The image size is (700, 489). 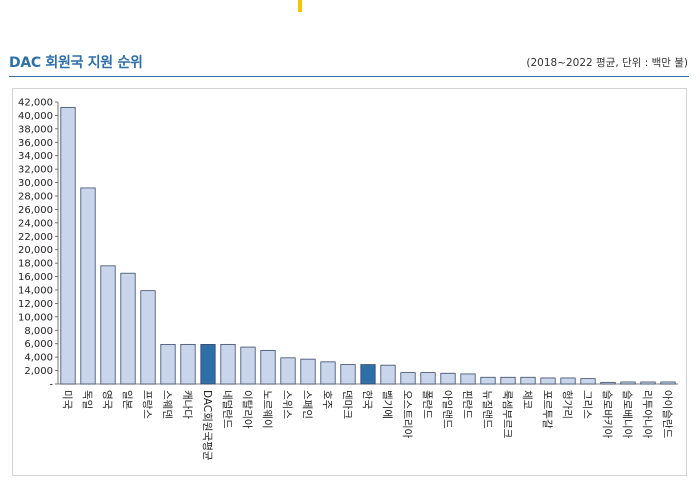 I want to click on x-tick-label: 이탈리아, so click(x=247, y=409).